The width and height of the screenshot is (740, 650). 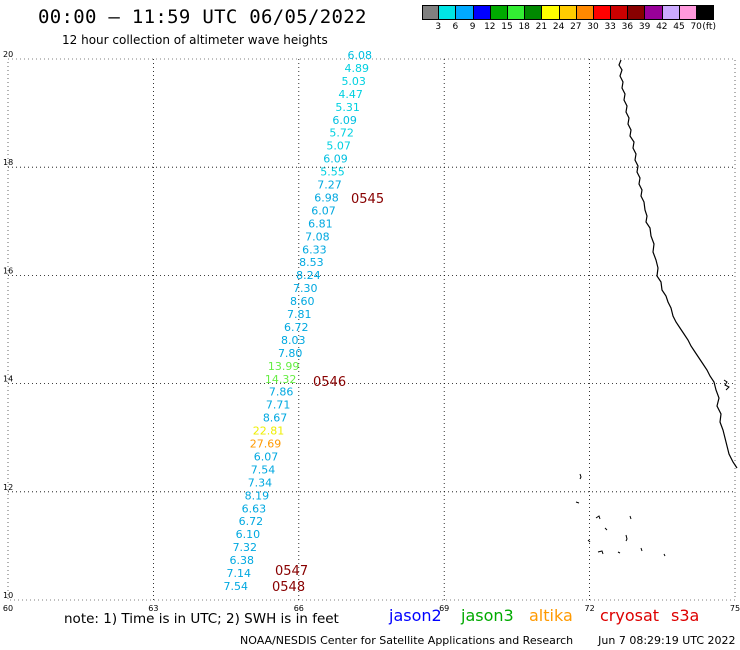 What do you see at coordinates (347, 107) in the screenshot?
I see `wave-height-label: 5.31` at bounding box center [347, 107].